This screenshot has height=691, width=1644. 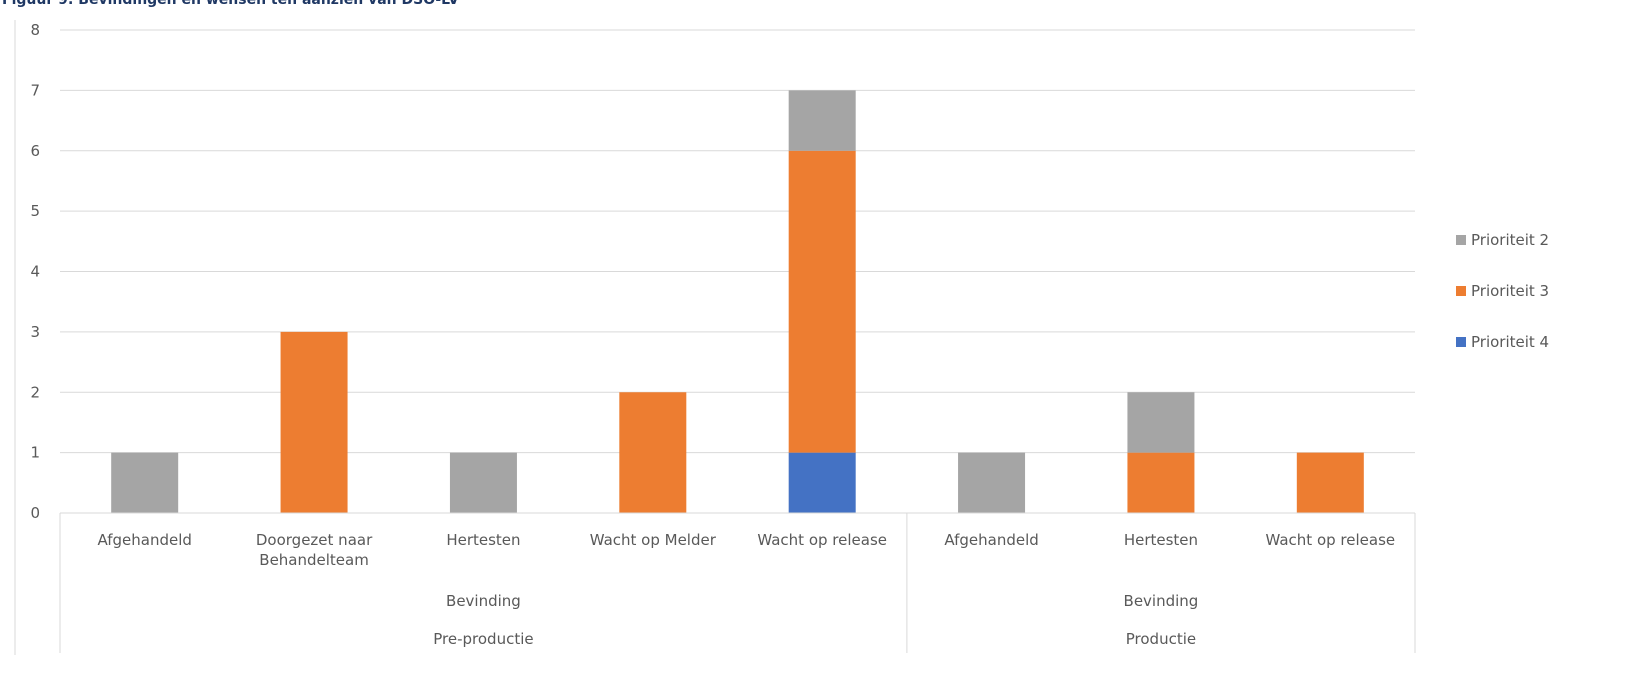 What do you see at coordinates (483, 639) in the screenshot?
I see `x-top-group-label: Pre-productie` at bounding box center [483, 639].